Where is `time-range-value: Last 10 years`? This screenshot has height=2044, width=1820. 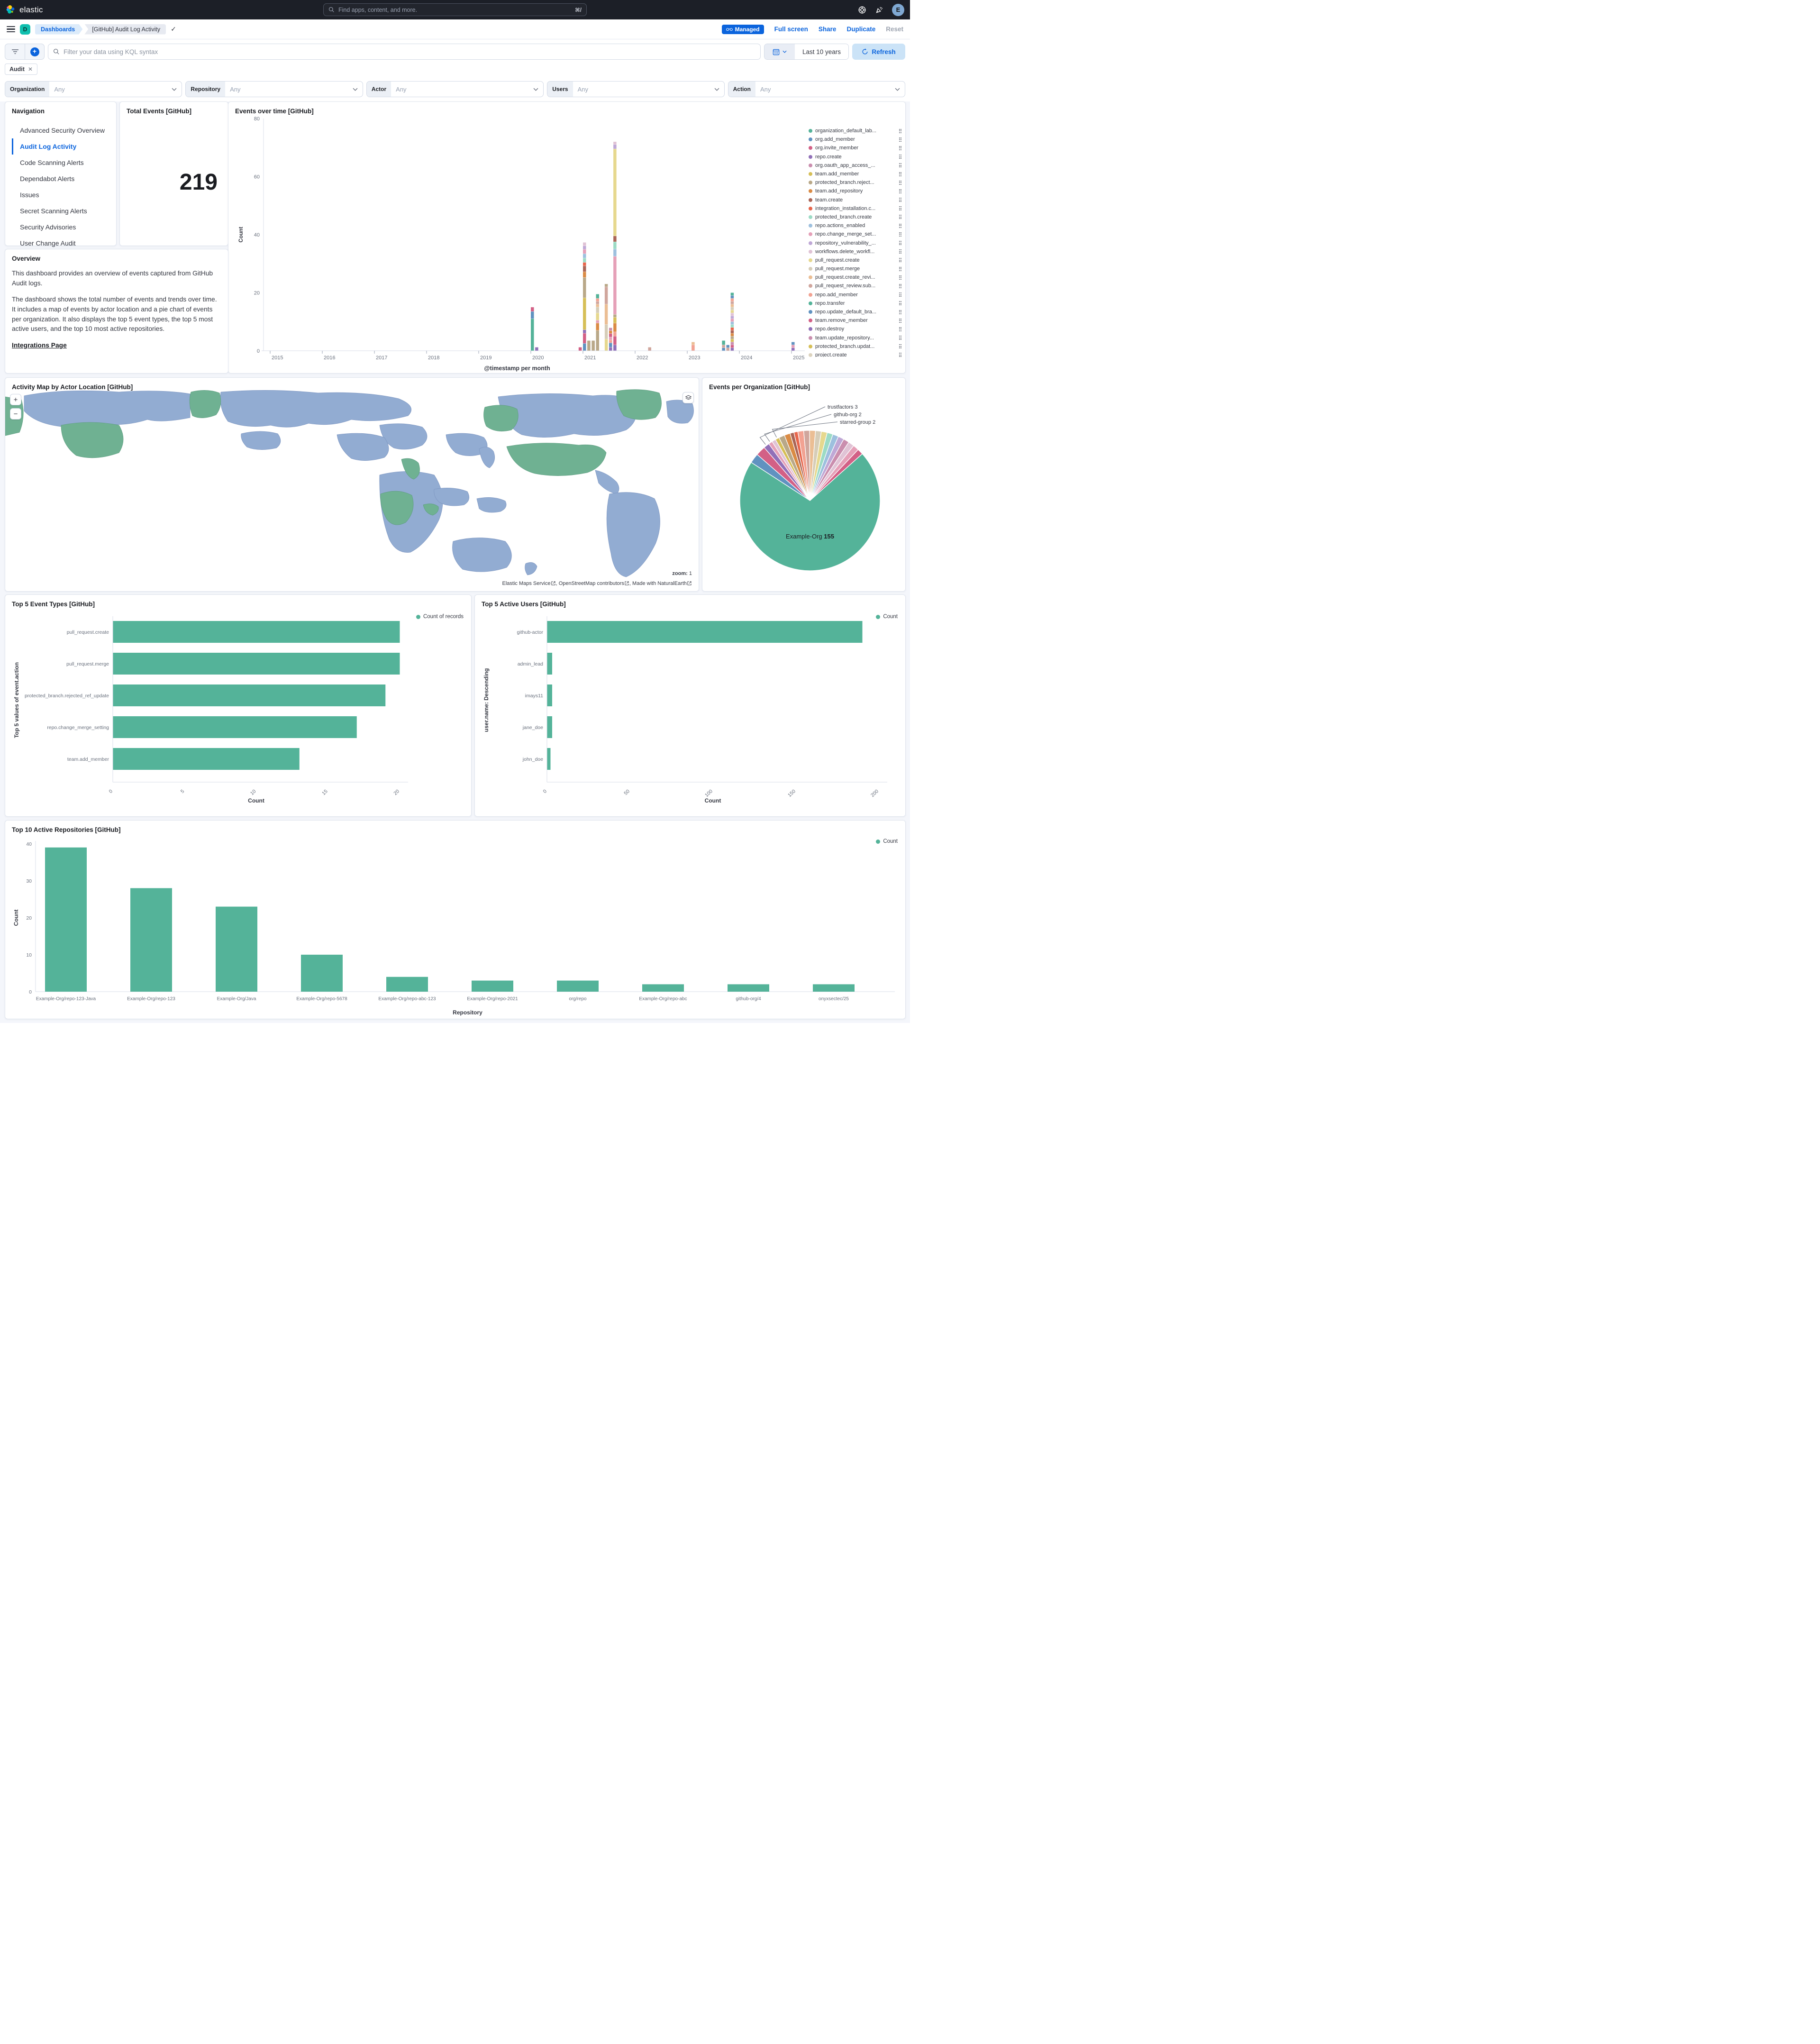 time-range-value: Last 10 years is located at coordinates (821, 51).